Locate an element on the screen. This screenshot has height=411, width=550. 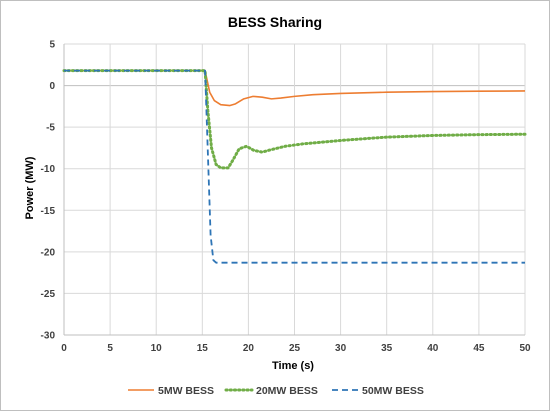
x-tick-label: 40 is located at coordinates (433, 348).